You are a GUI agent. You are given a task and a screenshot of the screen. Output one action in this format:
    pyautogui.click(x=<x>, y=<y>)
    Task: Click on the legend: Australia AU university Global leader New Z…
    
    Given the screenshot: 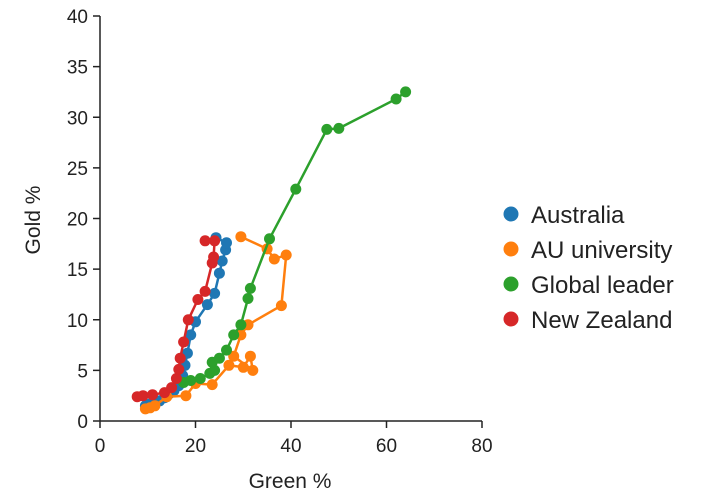 What is the action you would take?
    pyautogui.click(x=588, y=268)
    